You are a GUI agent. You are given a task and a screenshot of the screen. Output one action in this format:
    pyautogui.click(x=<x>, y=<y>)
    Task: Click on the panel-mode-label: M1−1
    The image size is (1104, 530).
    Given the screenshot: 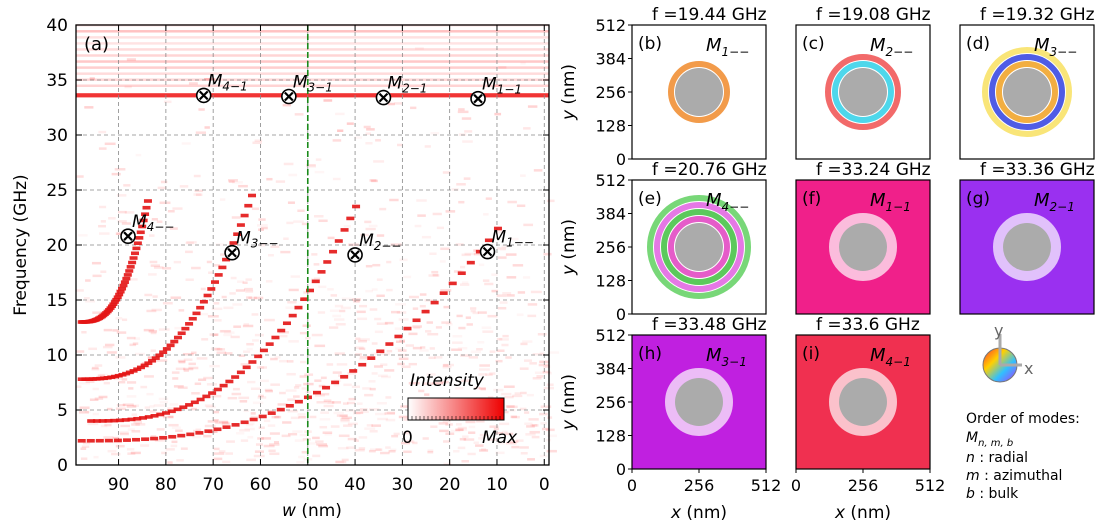 What is the action you would take?
    pyautogui.click(x=890, y=202)
    